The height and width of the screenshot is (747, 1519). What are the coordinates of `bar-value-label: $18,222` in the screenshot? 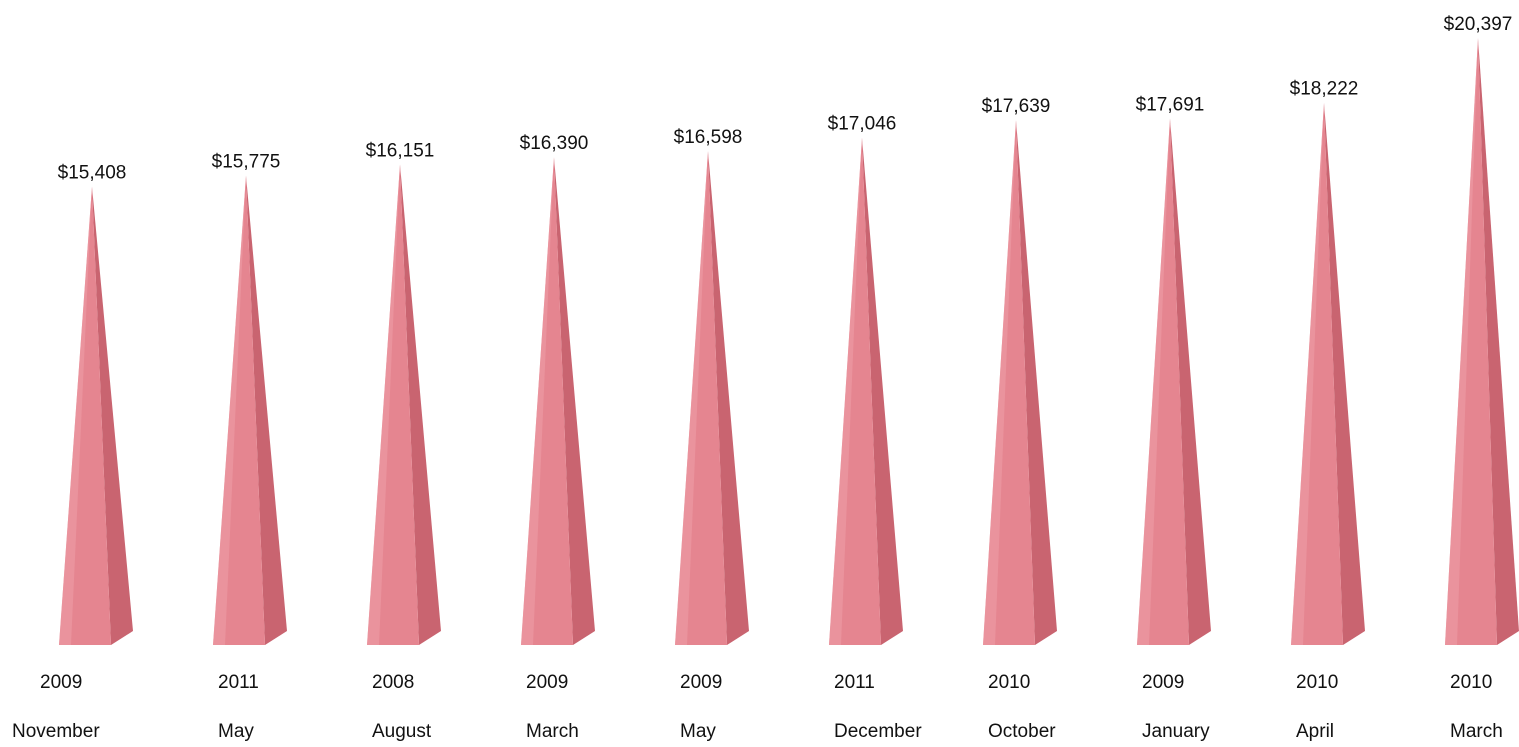 It's located at (1324, 89).